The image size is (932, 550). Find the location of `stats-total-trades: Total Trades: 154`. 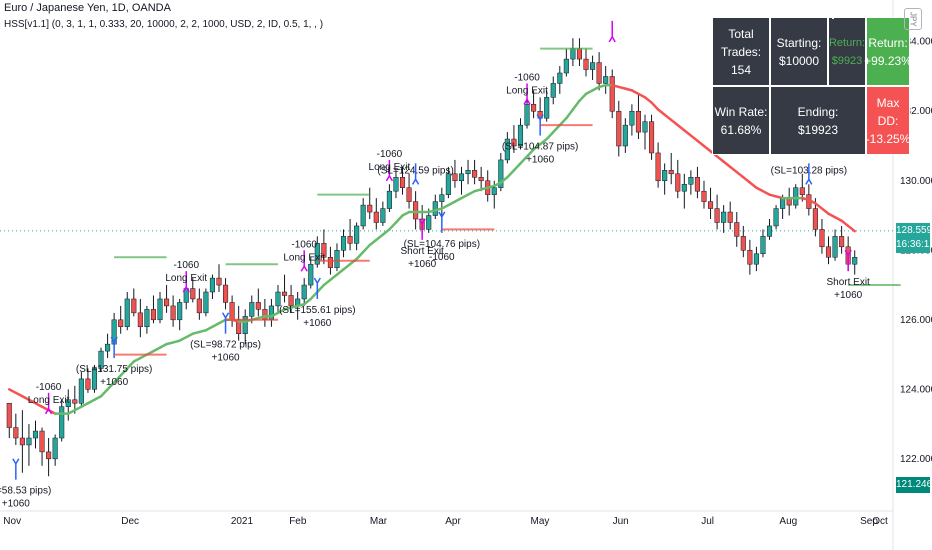

stats-total-trades: Total Trades: 154 is located at coordinates (741, 51).